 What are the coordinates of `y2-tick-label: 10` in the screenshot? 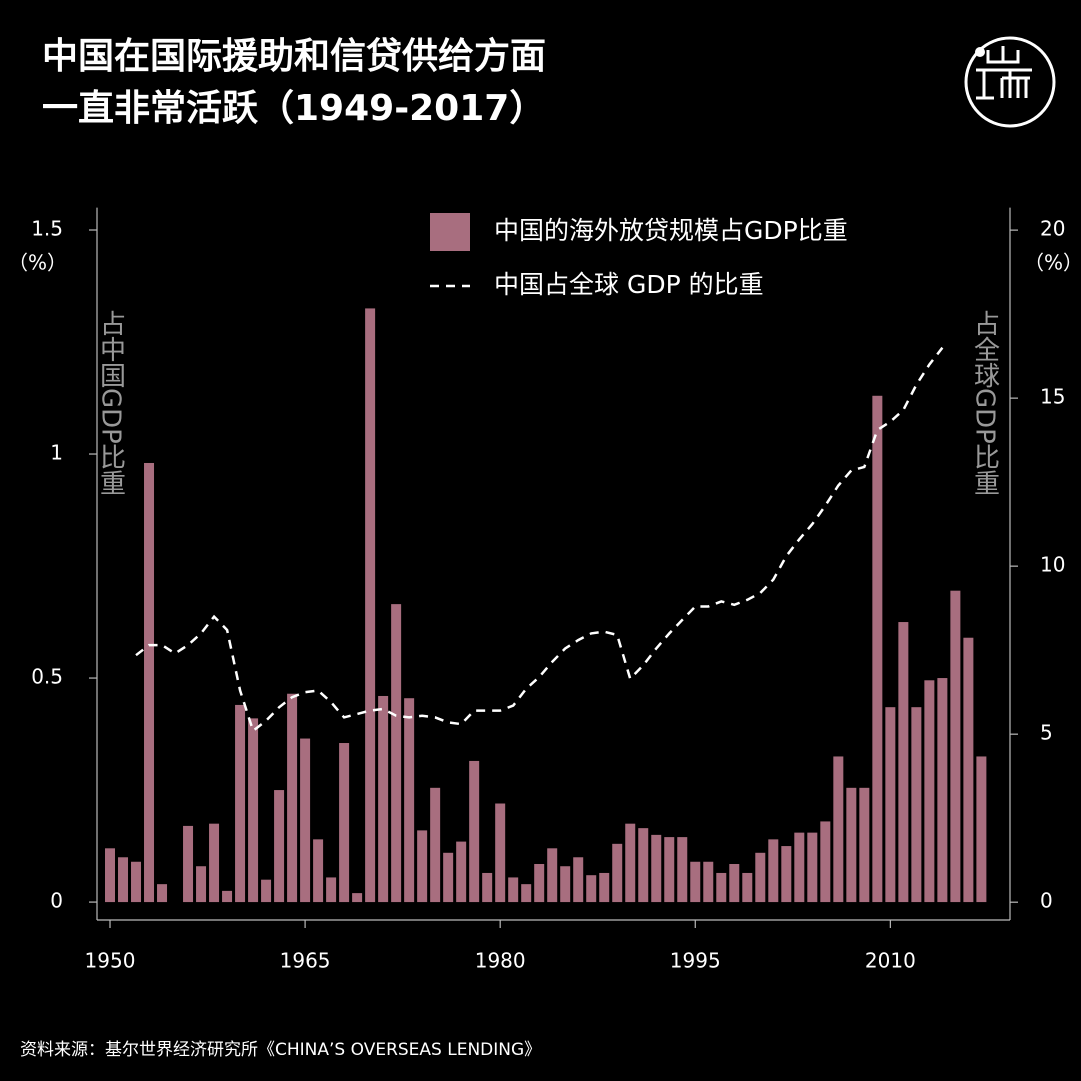 It's located at (1052, 565).